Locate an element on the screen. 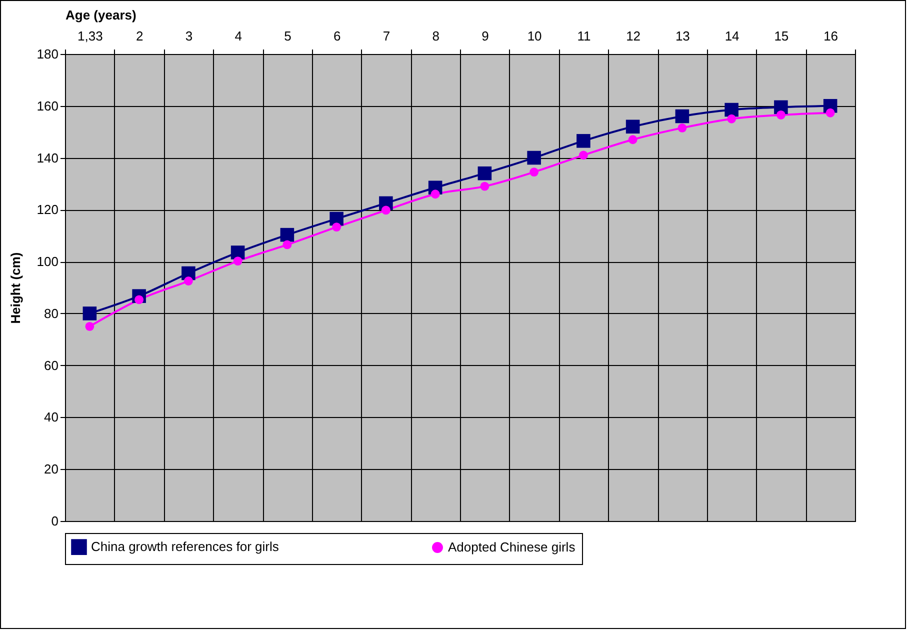  y-tick-label: 140 is located at coordinates (47, 158).